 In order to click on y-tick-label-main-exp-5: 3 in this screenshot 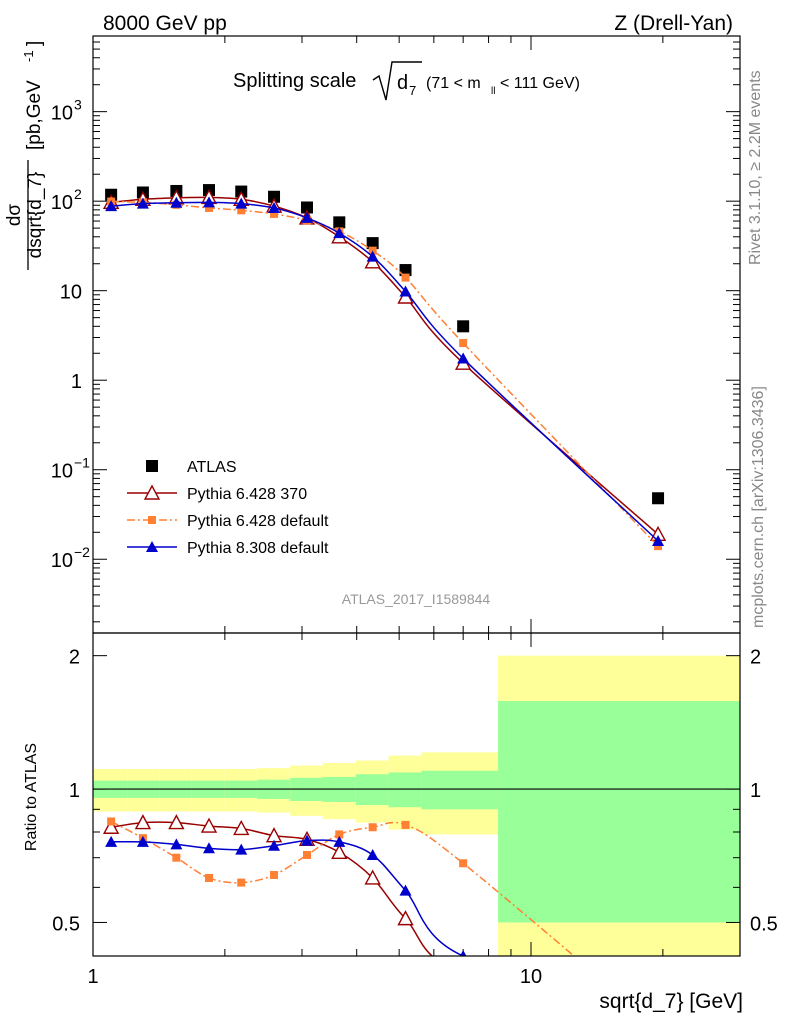, I will do `click(78, 105)`.